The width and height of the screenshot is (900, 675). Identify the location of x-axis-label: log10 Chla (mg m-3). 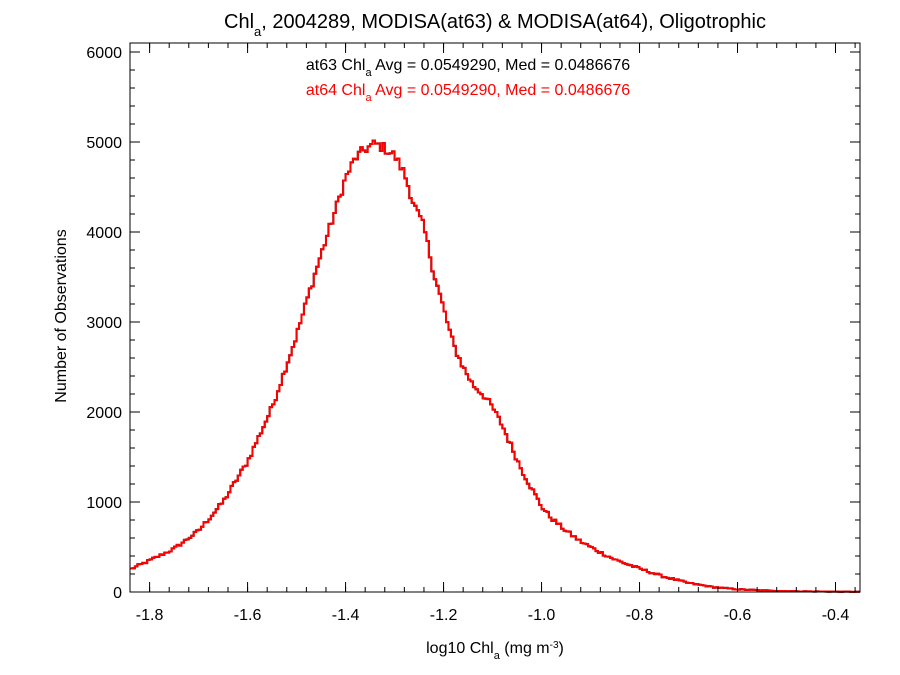
(495, 651).